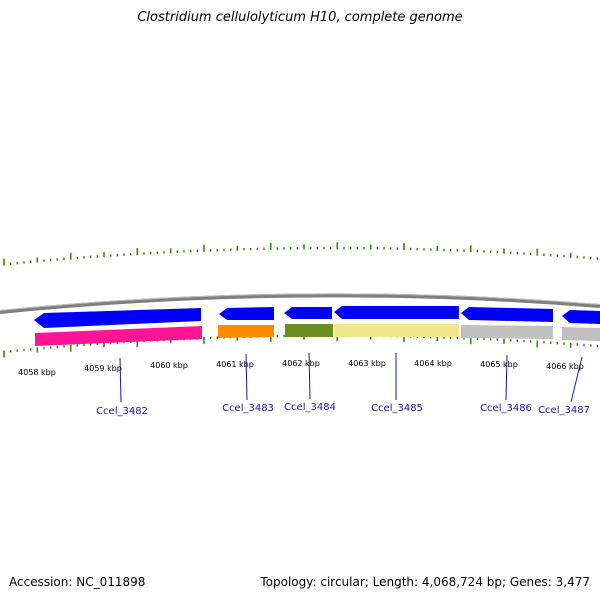 The image size is (600, 600). Describe the element at coordinates (310, 407) in the screenshot. I see `gene-label-ccel-3484: Ccel_3484` at that location.